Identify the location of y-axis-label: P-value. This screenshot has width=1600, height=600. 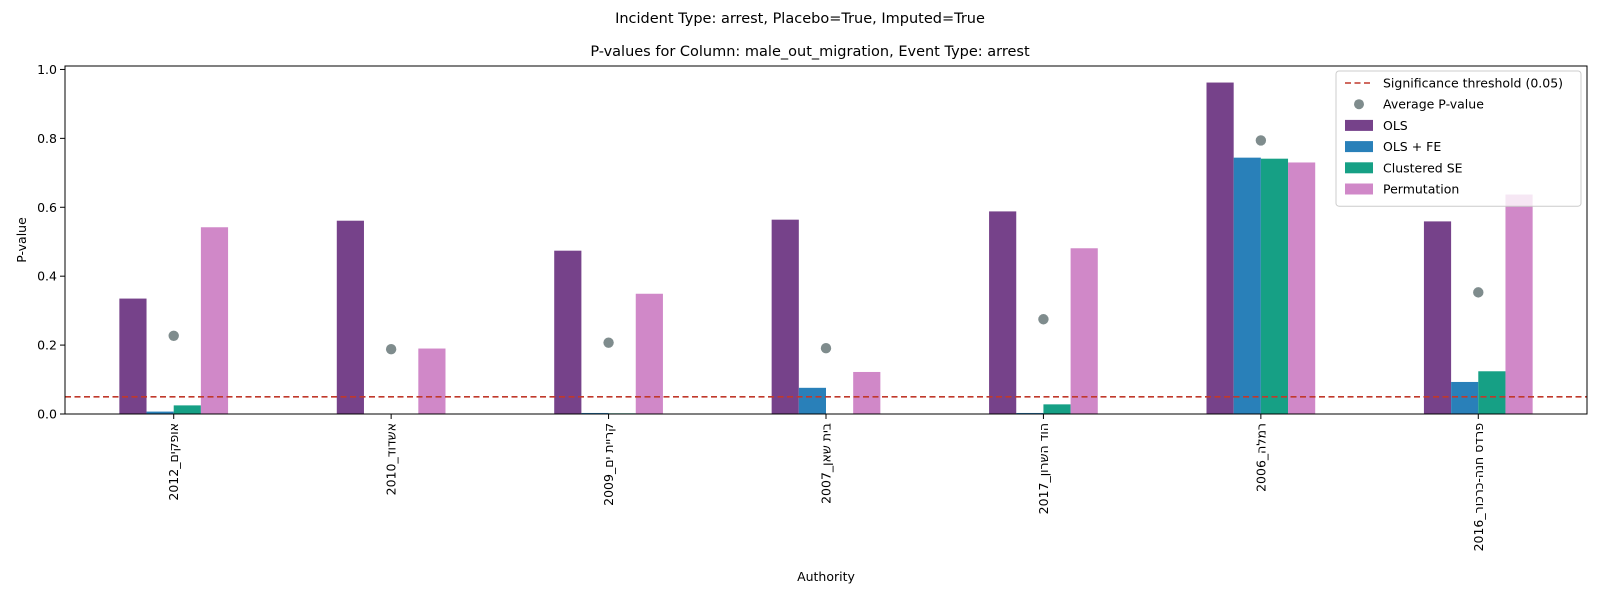
(21, 240).